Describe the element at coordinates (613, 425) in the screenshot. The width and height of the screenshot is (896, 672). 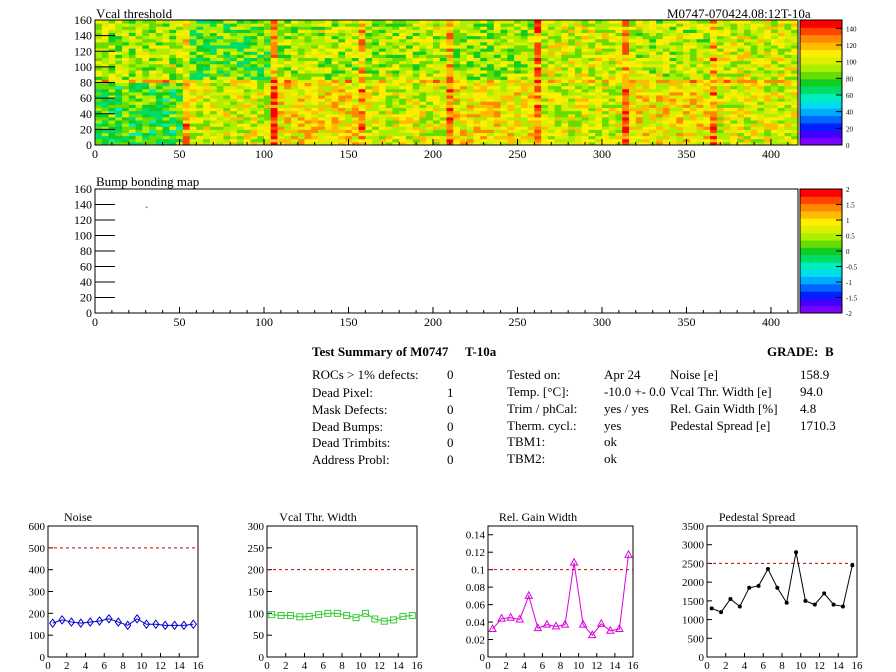
I see `condition-value: yes` at that location.